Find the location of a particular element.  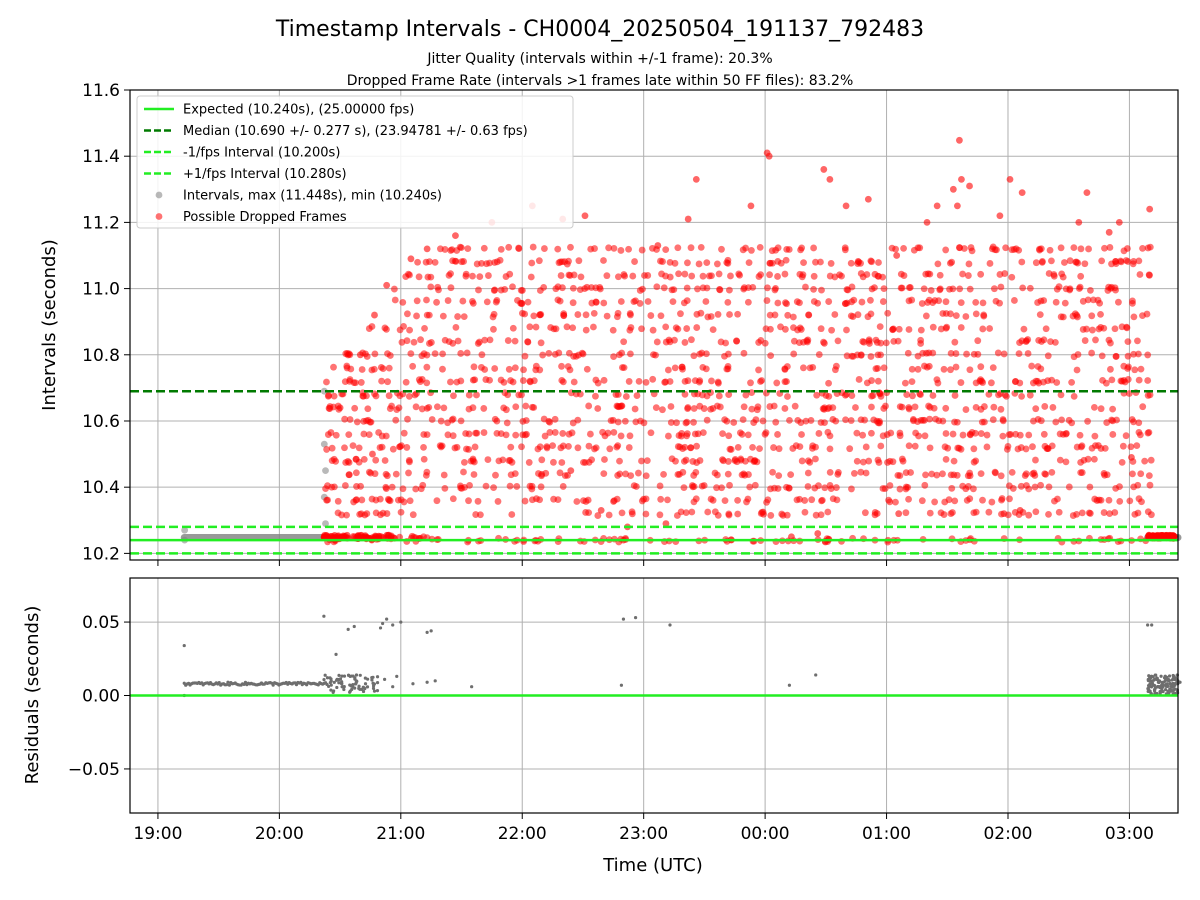

x-axis-label: Time (UTC) is located at coordinates (652, 865).